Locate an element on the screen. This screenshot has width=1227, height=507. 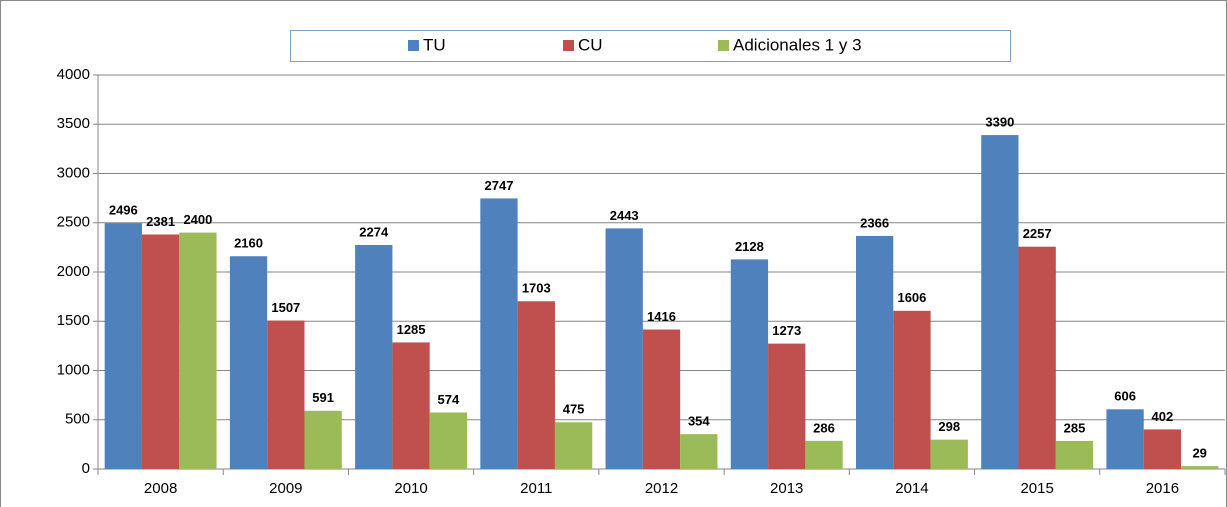
x-tick-label: 2010 is located at coordinates (410, 488).